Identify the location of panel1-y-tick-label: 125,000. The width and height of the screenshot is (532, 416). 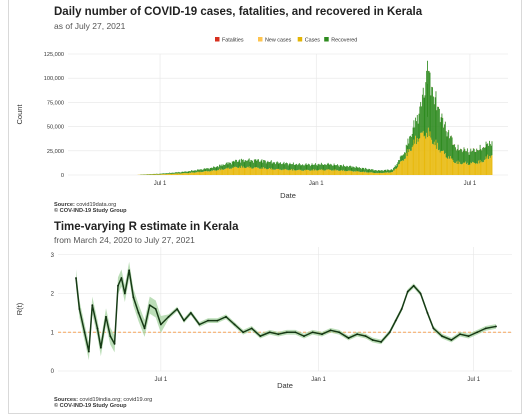
(54, 55).